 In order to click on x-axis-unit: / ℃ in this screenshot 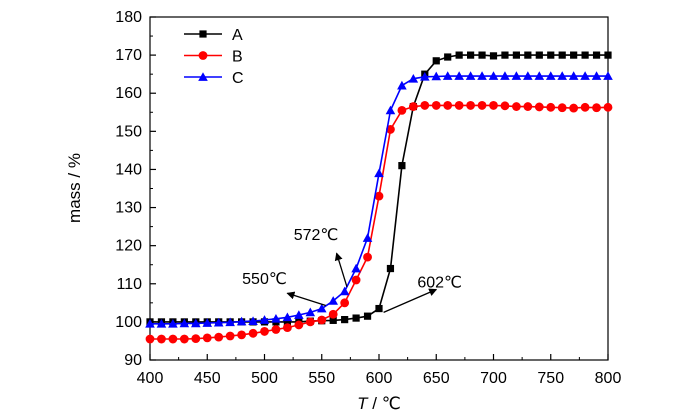, I will do `click(384, 403)`.